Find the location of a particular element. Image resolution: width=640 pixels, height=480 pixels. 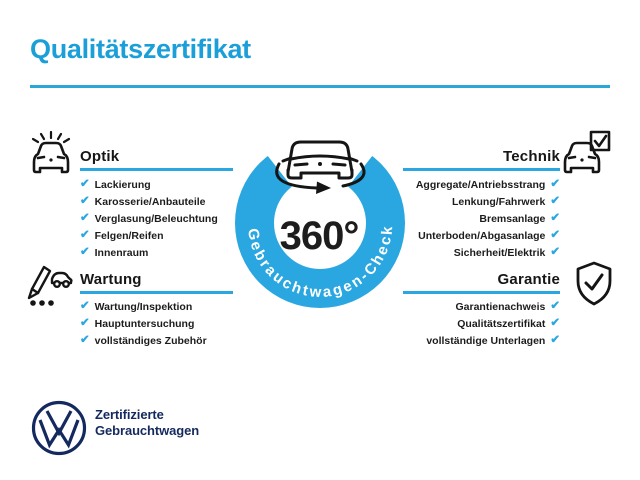

item-label: Bremsanlage is located at coordinates (512, 219).